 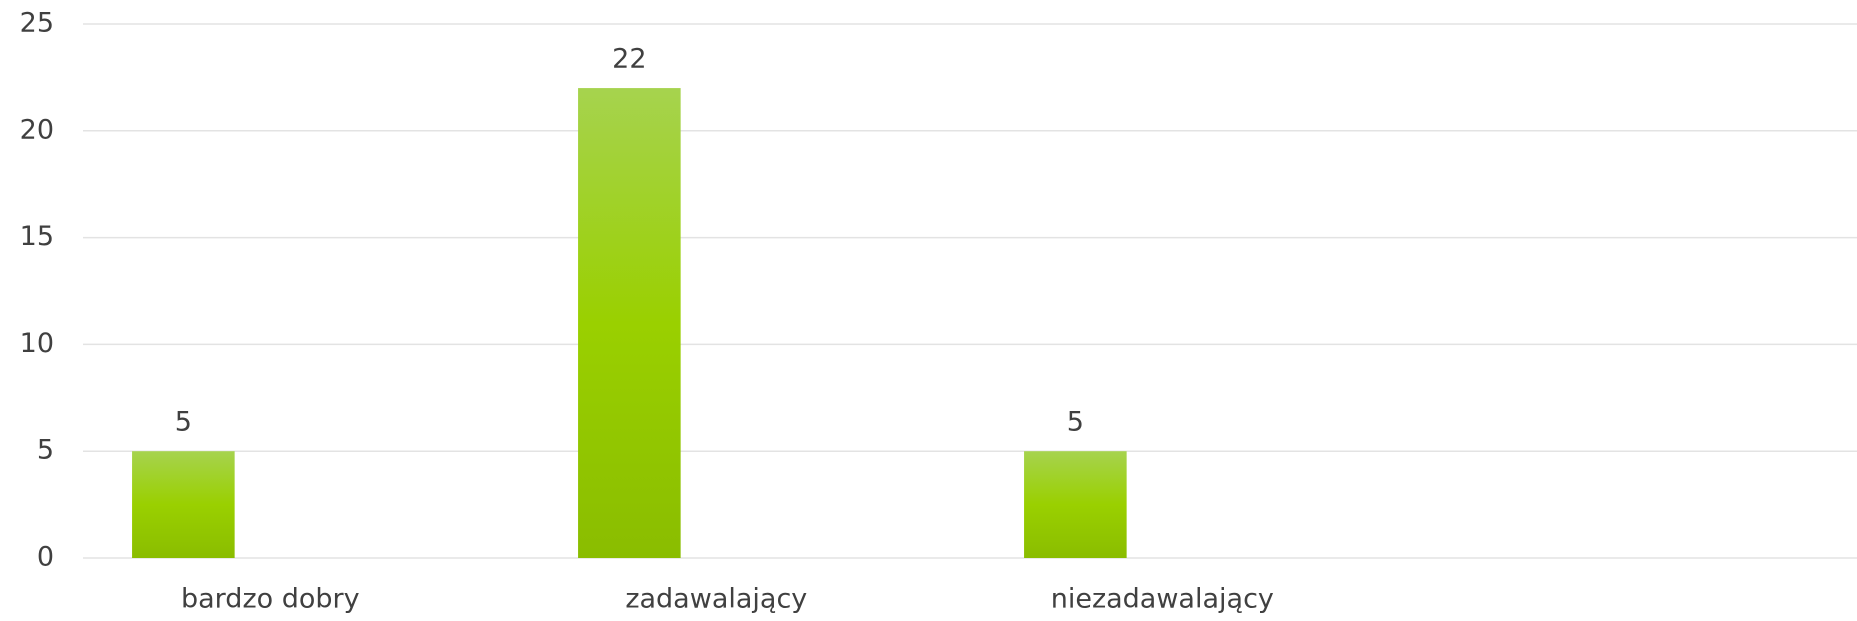 I want to click on x-tick-label: bardzo dobry, so click(x=270, y=599).